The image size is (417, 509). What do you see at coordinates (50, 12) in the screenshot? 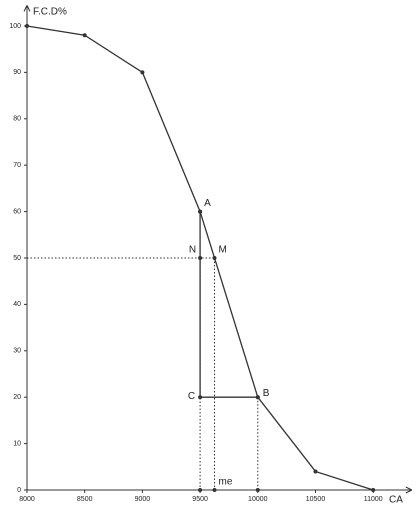
I see `y-axis-label: F.C.D%` at bounding box center [50, 12].